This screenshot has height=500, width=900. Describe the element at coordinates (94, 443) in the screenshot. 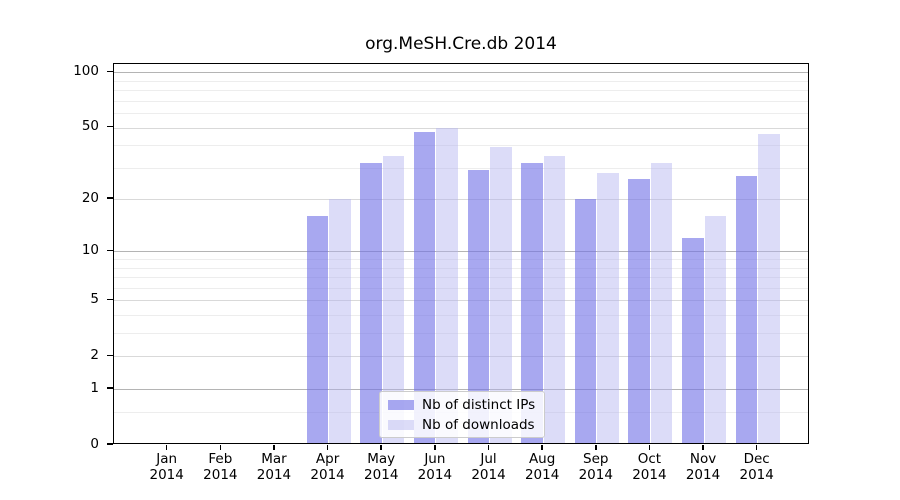

I see `y-tick-label-0: 0` at that location.